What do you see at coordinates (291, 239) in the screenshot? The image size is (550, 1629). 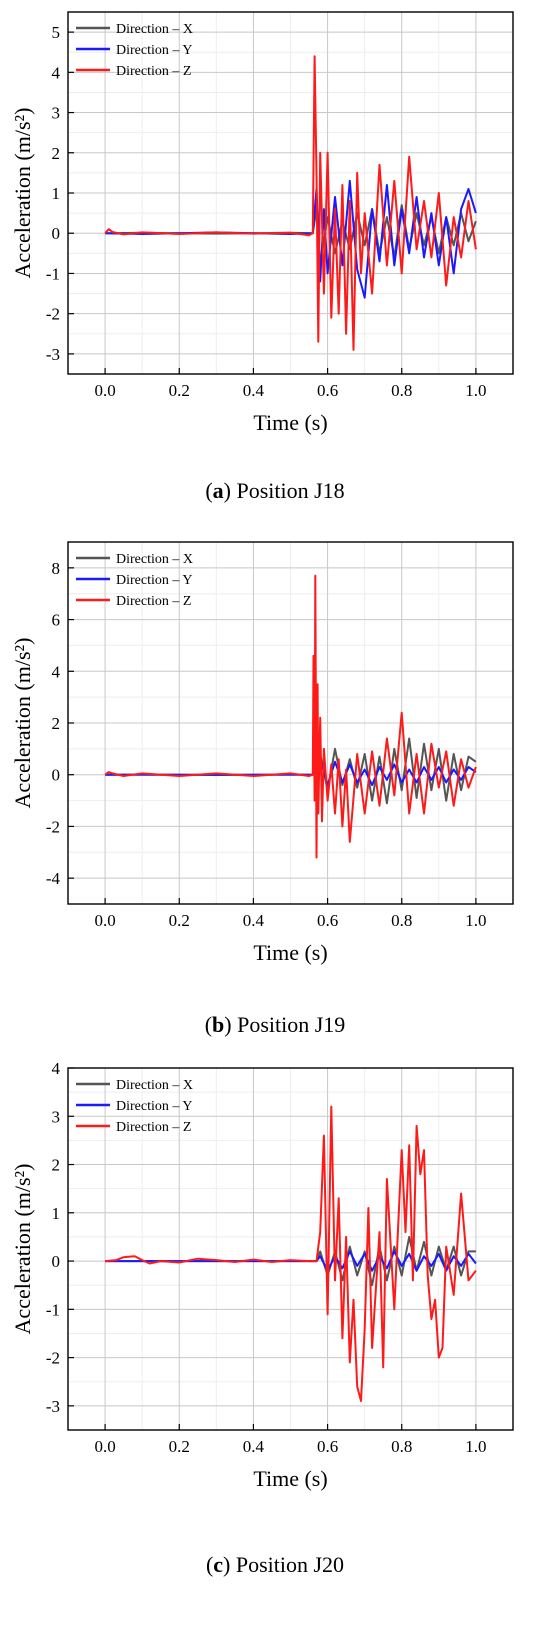 I see `series-line-y` at bounding box center [291, 239].